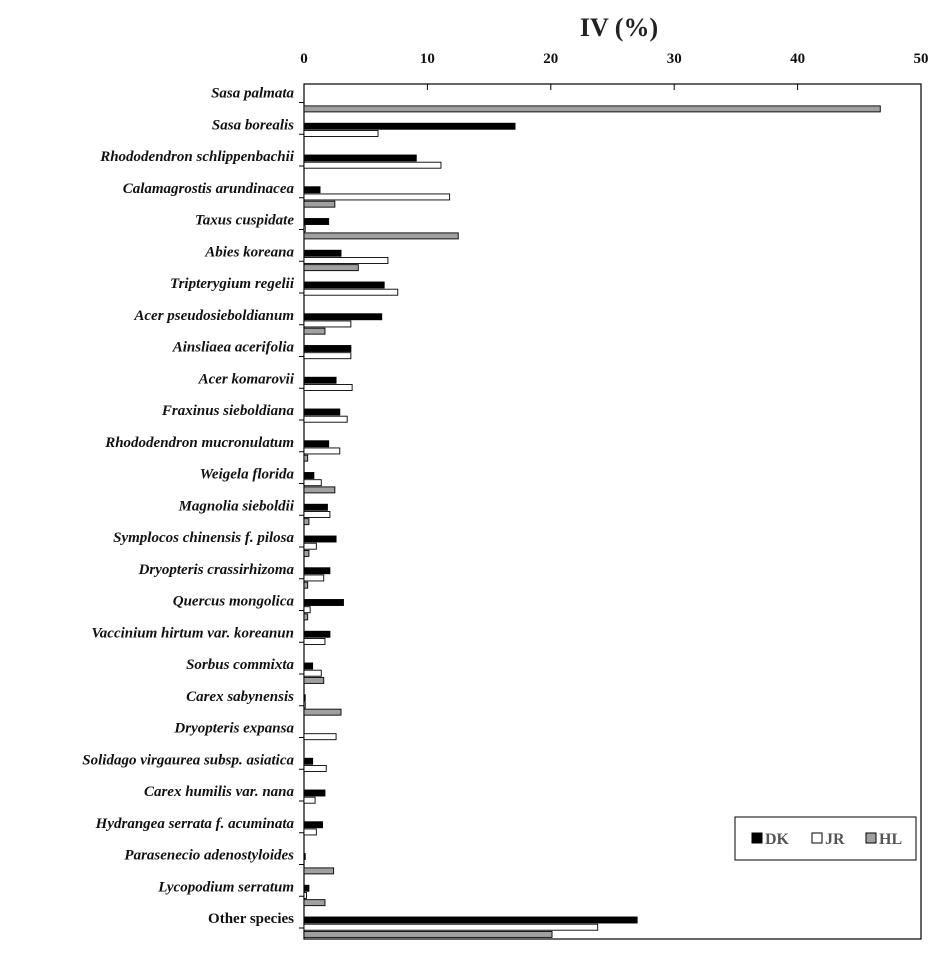 This screenshot has height=955, width=947. Describe the element at coordinates (797, 59) in the screenshot. I see `x-tick-label: 40` at that location.